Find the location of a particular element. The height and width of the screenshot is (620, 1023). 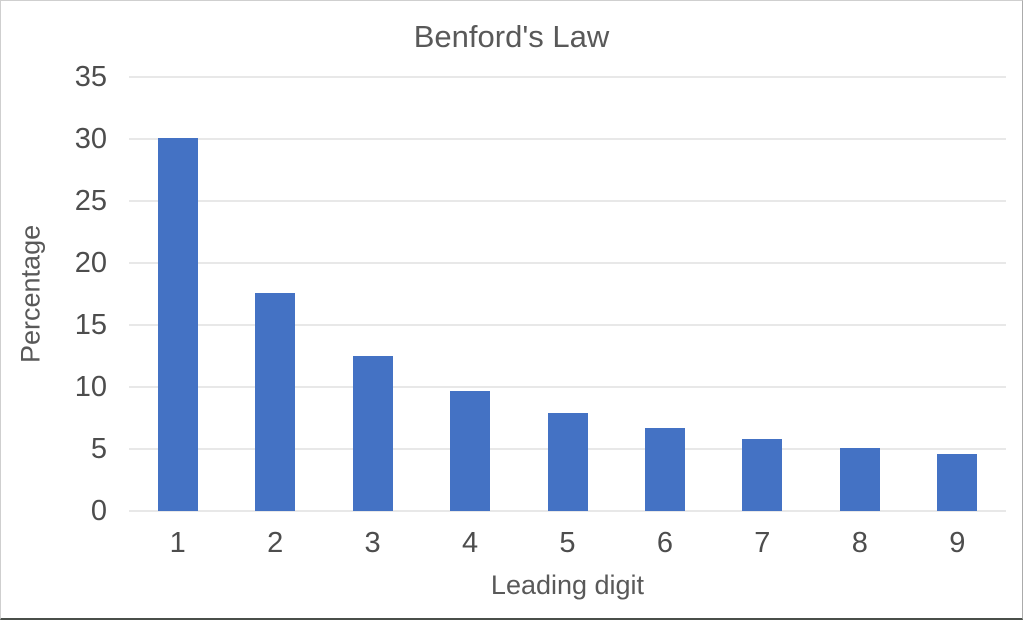

x-axis-tick-labels: 1 2 3 4 5 6 7 8 9 is located at coordinates (567, 543).